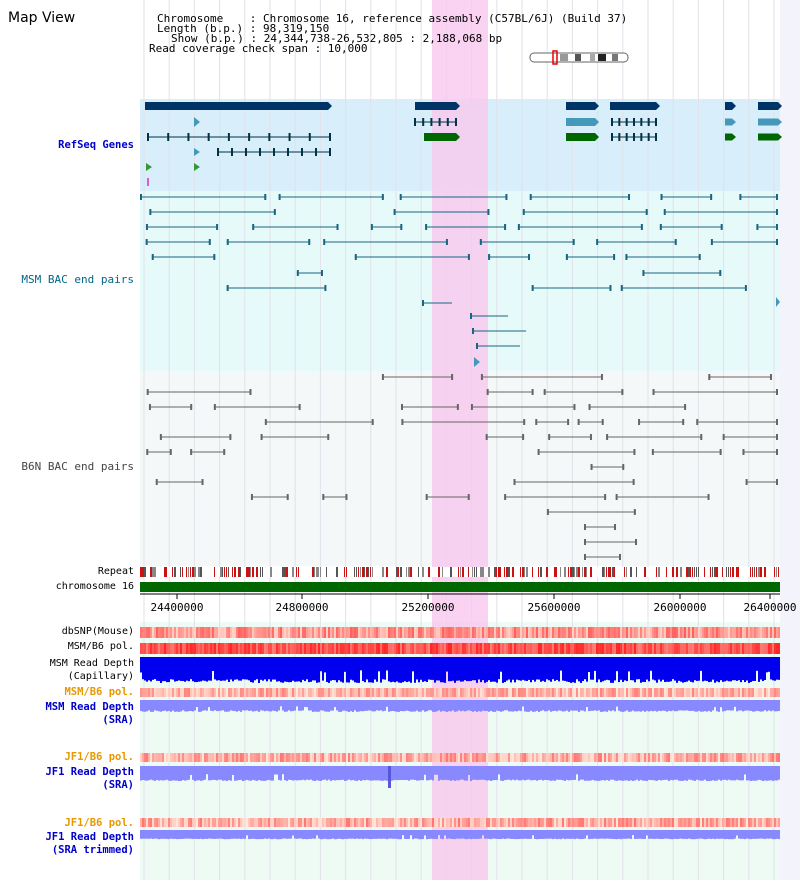 This screenshot has width=800, height=880. I want to click on track-label-dbsnp: dbSNP(Mouse), so click(97, 631).